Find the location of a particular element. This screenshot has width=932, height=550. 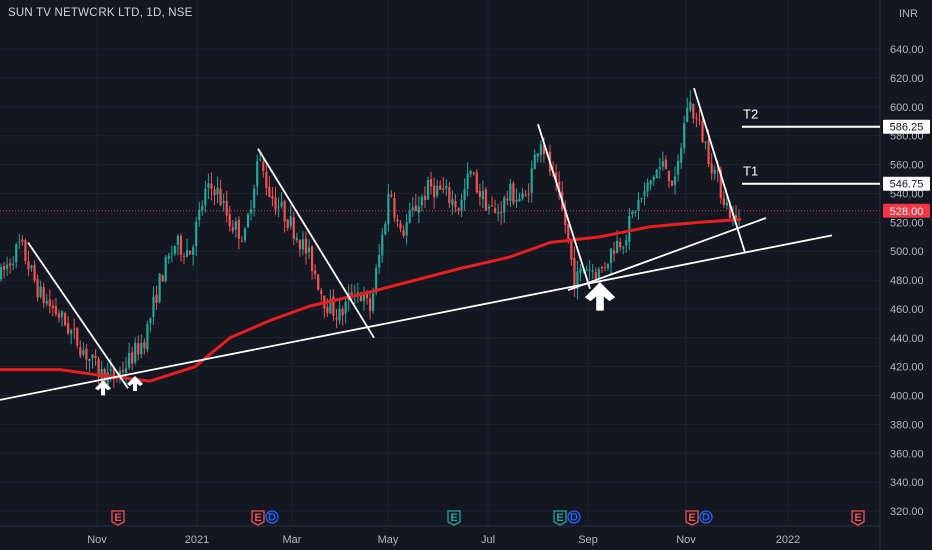

earnings-label: E is located at coordinates (857, 518).